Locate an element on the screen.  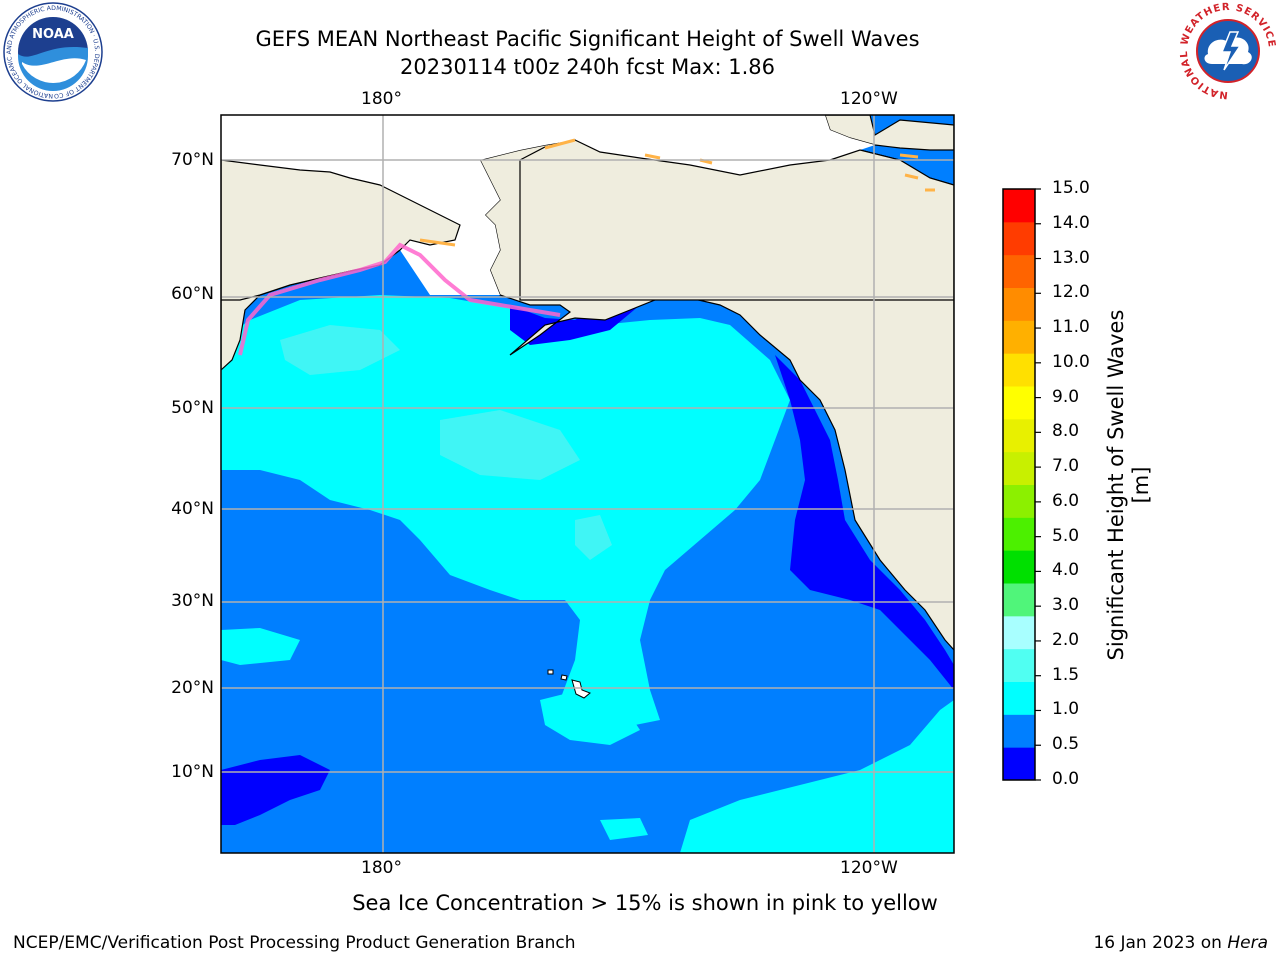
lat-label-50n: 50°N is located at coordinates (192, 408).